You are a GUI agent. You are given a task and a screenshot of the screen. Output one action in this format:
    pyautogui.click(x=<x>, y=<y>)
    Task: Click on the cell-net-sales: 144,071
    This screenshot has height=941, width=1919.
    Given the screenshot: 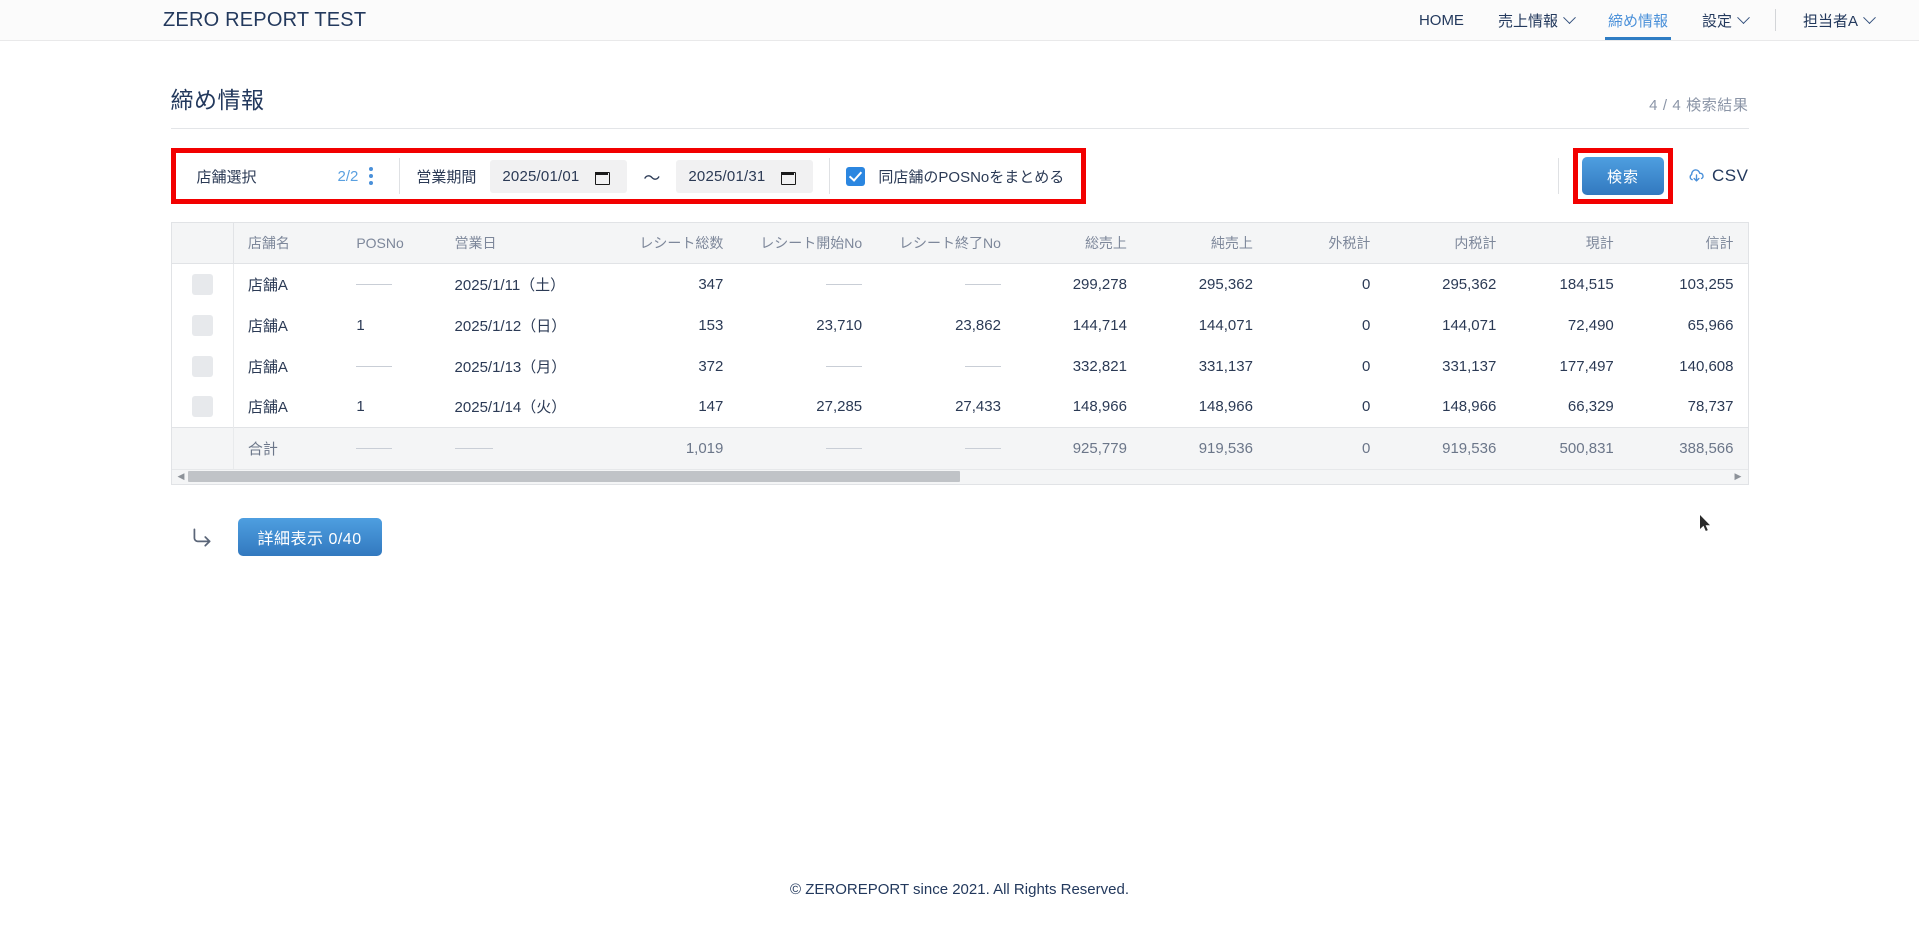 What is the action you would take?
    pyautogui.click(x=1225, y=325)
    